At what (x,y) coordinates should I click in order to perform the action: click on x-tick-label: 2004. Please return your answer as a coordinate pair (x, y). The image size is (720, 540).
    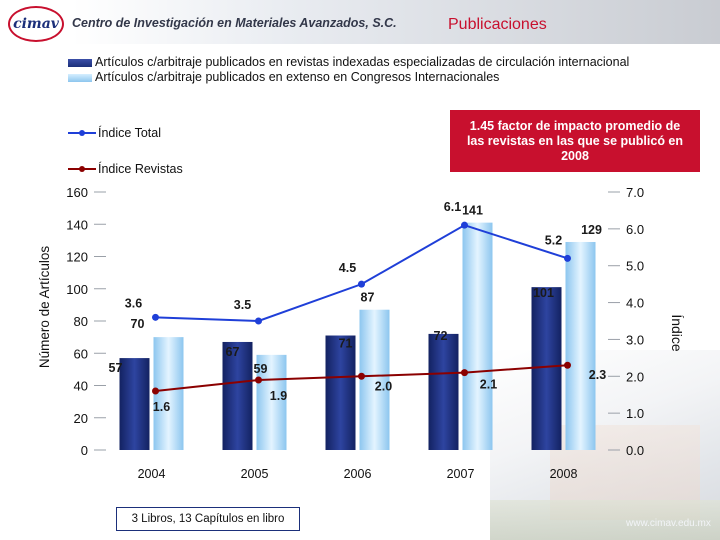
    Looking at the image, I should click on (152, 474).